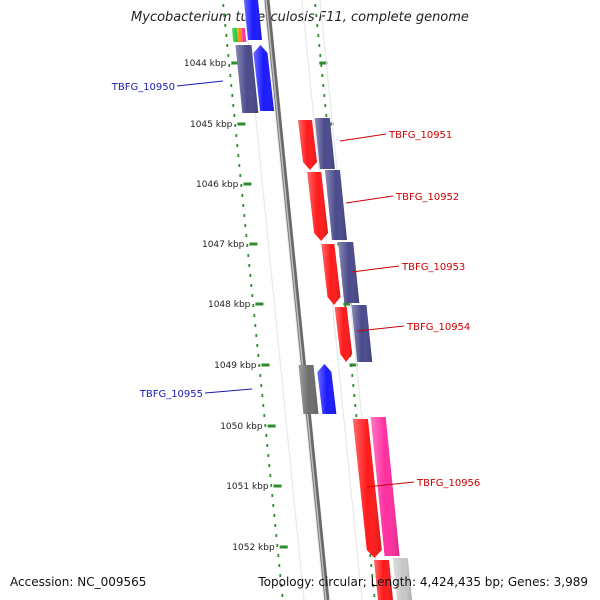 The image size is (600, 600). I want to click on scale-label: 1047 kbp, so click(223, 245).